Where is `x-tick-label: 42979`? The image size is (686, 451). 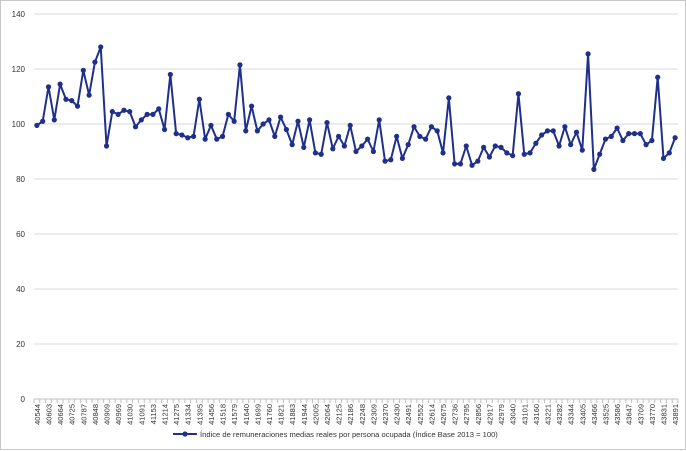 x-tick-label: 42979 is located at coordinates (501, 414).